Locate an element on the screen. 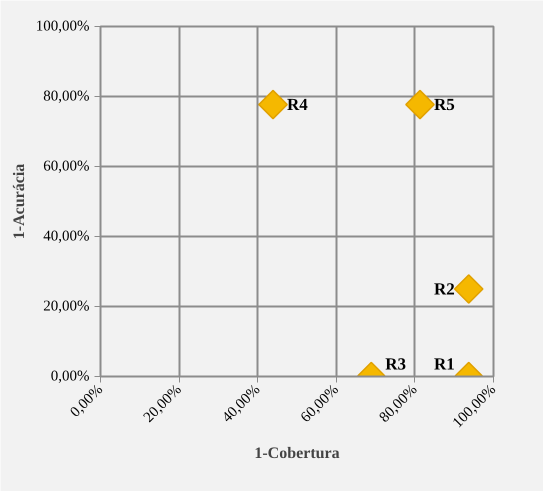  y-tick-label: 40,00% is located at coordinates (66, 236).